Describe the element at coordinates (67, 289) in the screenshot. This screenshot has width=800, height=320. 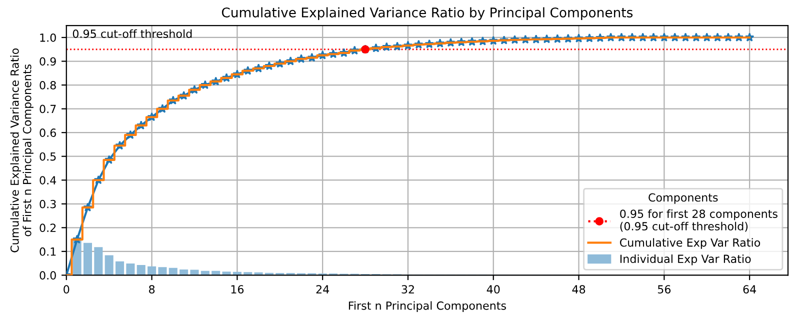
I see `x-tick-label: 0` at that location.